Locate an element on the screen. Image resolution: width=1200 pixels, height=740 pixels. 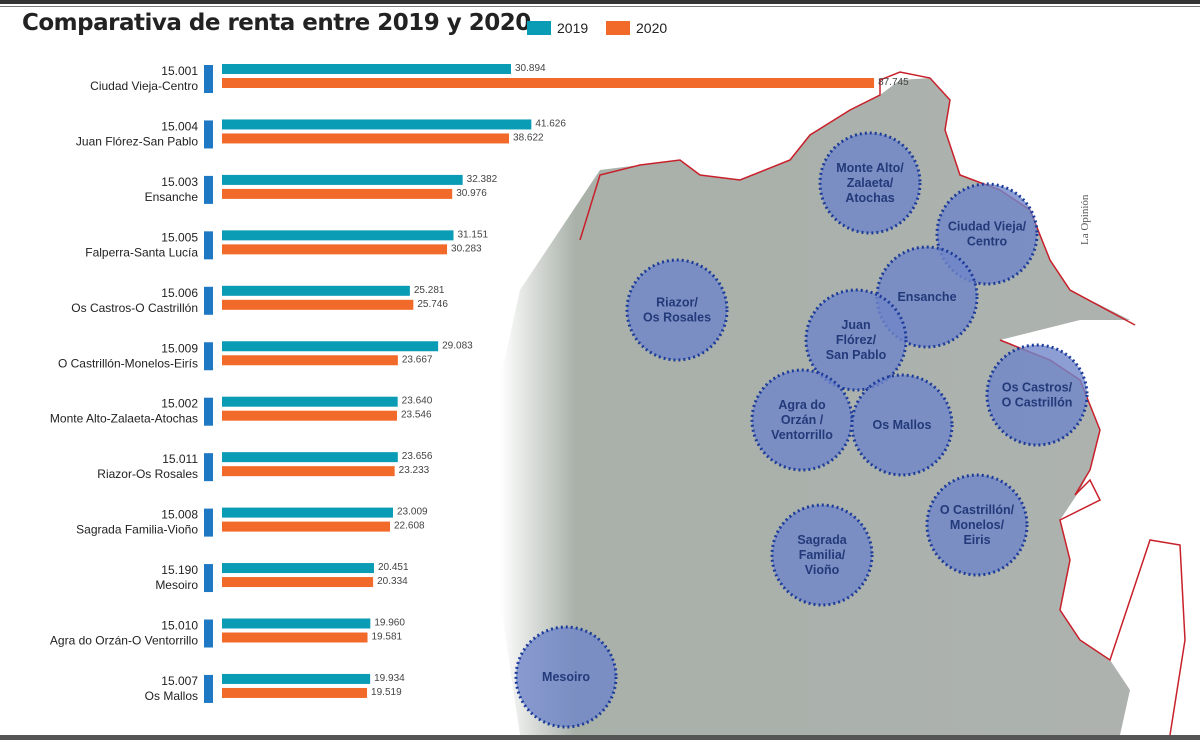
category-code: 15.011 is located at coordinates (180, 459).